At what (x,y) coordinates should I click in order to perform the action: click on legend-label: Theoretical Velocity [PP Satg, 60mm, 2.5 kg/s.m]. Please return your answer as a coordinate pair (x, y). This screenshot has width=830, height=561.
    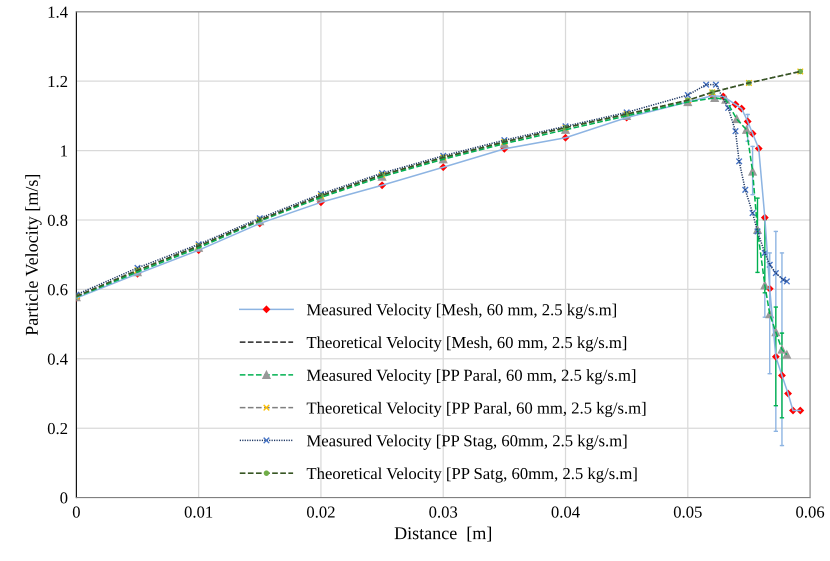
    Looking at the image, I should click on (471, 475).